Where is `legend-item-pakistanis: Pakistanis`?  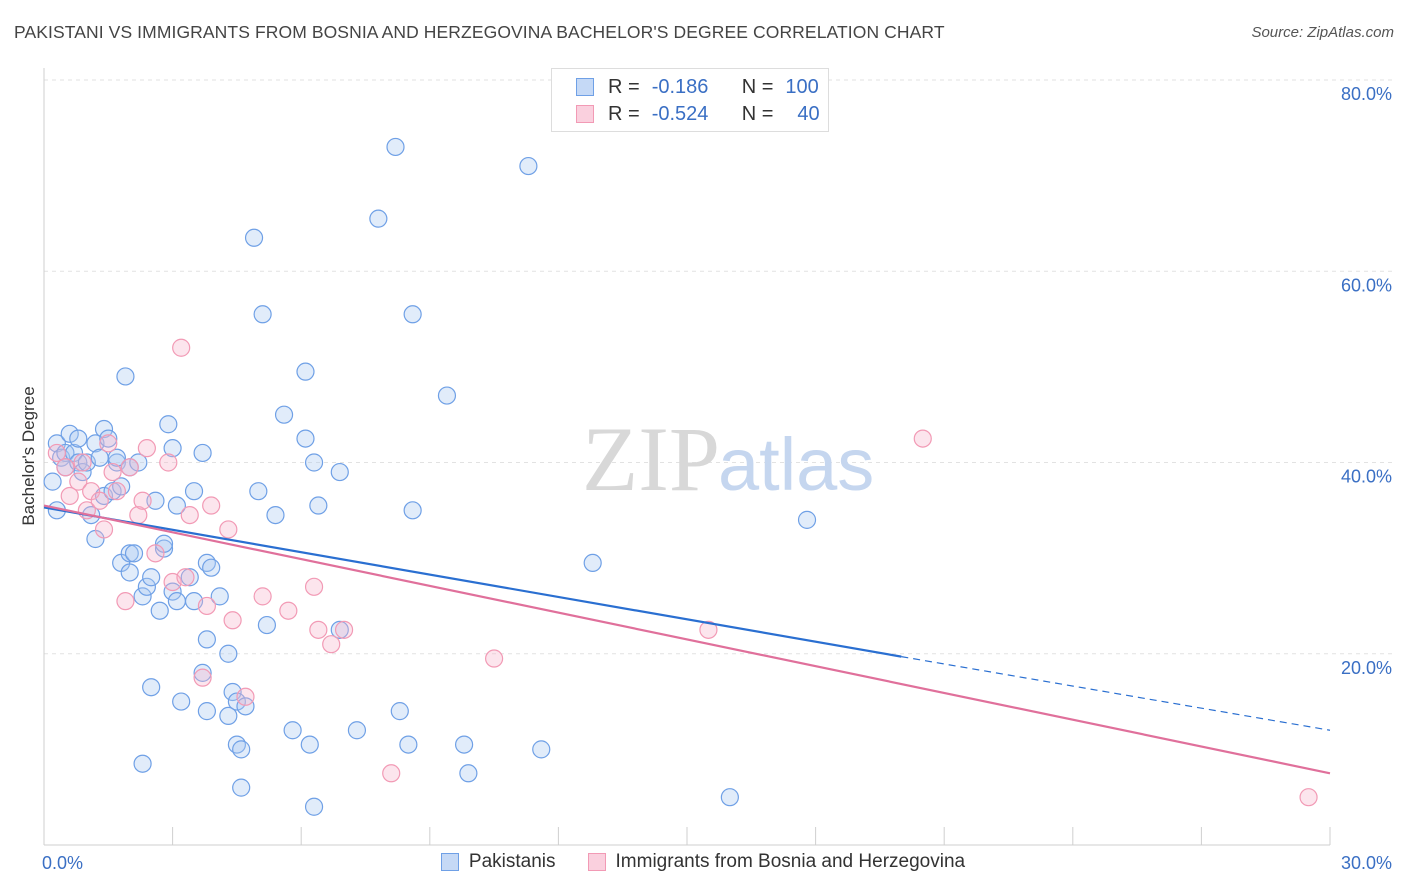
legend-item-pakistanis: Pakistanis is located at coordinates (498, 862).